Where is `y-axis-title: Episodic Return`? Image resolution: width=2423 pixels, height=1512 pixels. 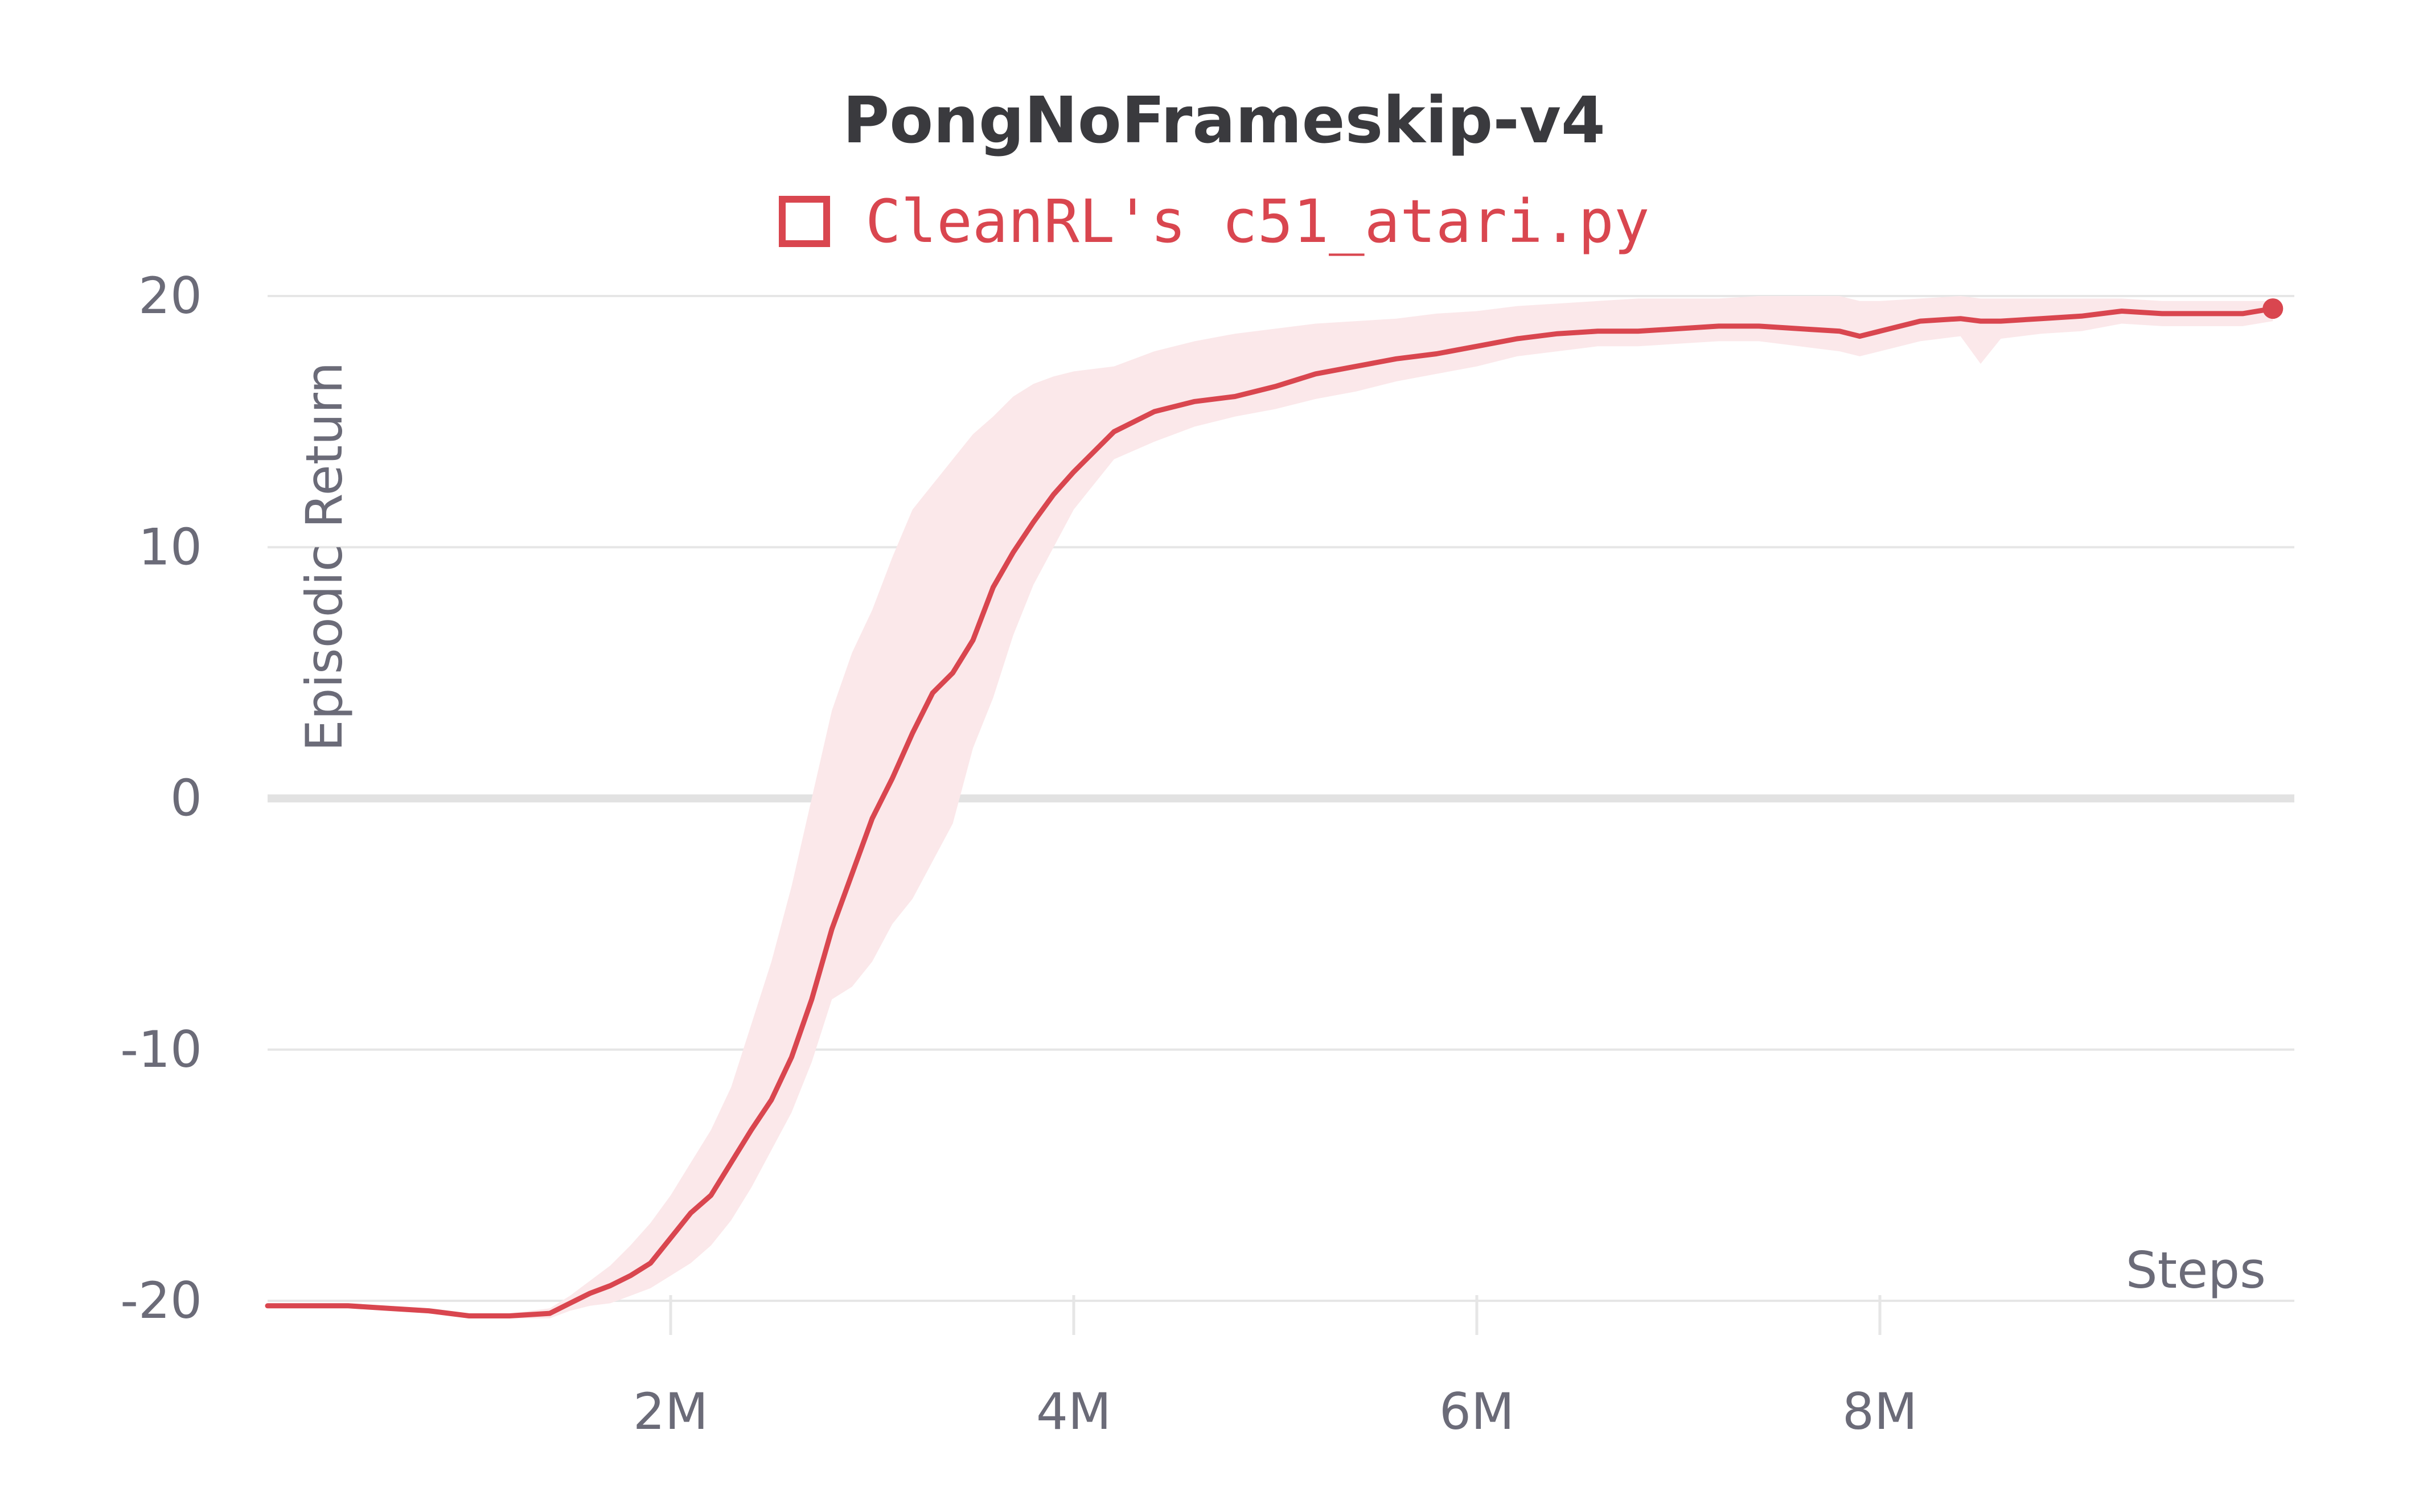
y-axis-title: Episodic Return is located at coordinates (324, 556).